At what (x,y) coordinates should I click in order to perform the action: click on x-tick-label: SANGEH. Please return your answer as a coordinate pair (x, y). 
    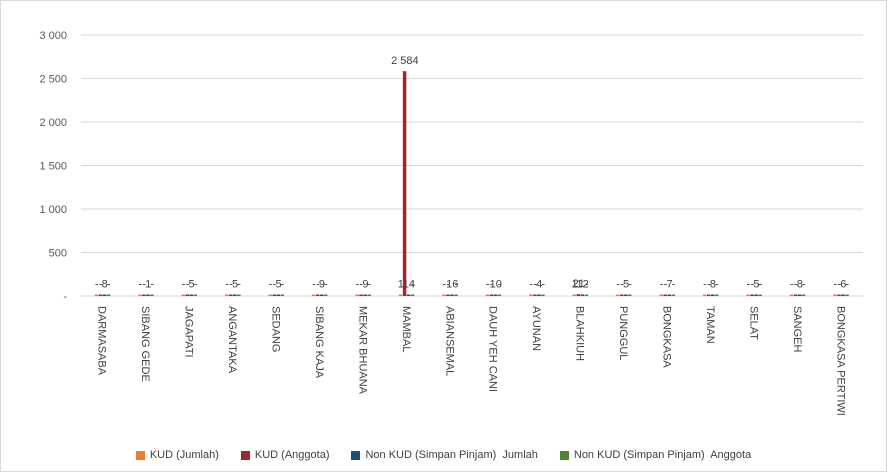
    Looking at the image, I should click on (797, 329).